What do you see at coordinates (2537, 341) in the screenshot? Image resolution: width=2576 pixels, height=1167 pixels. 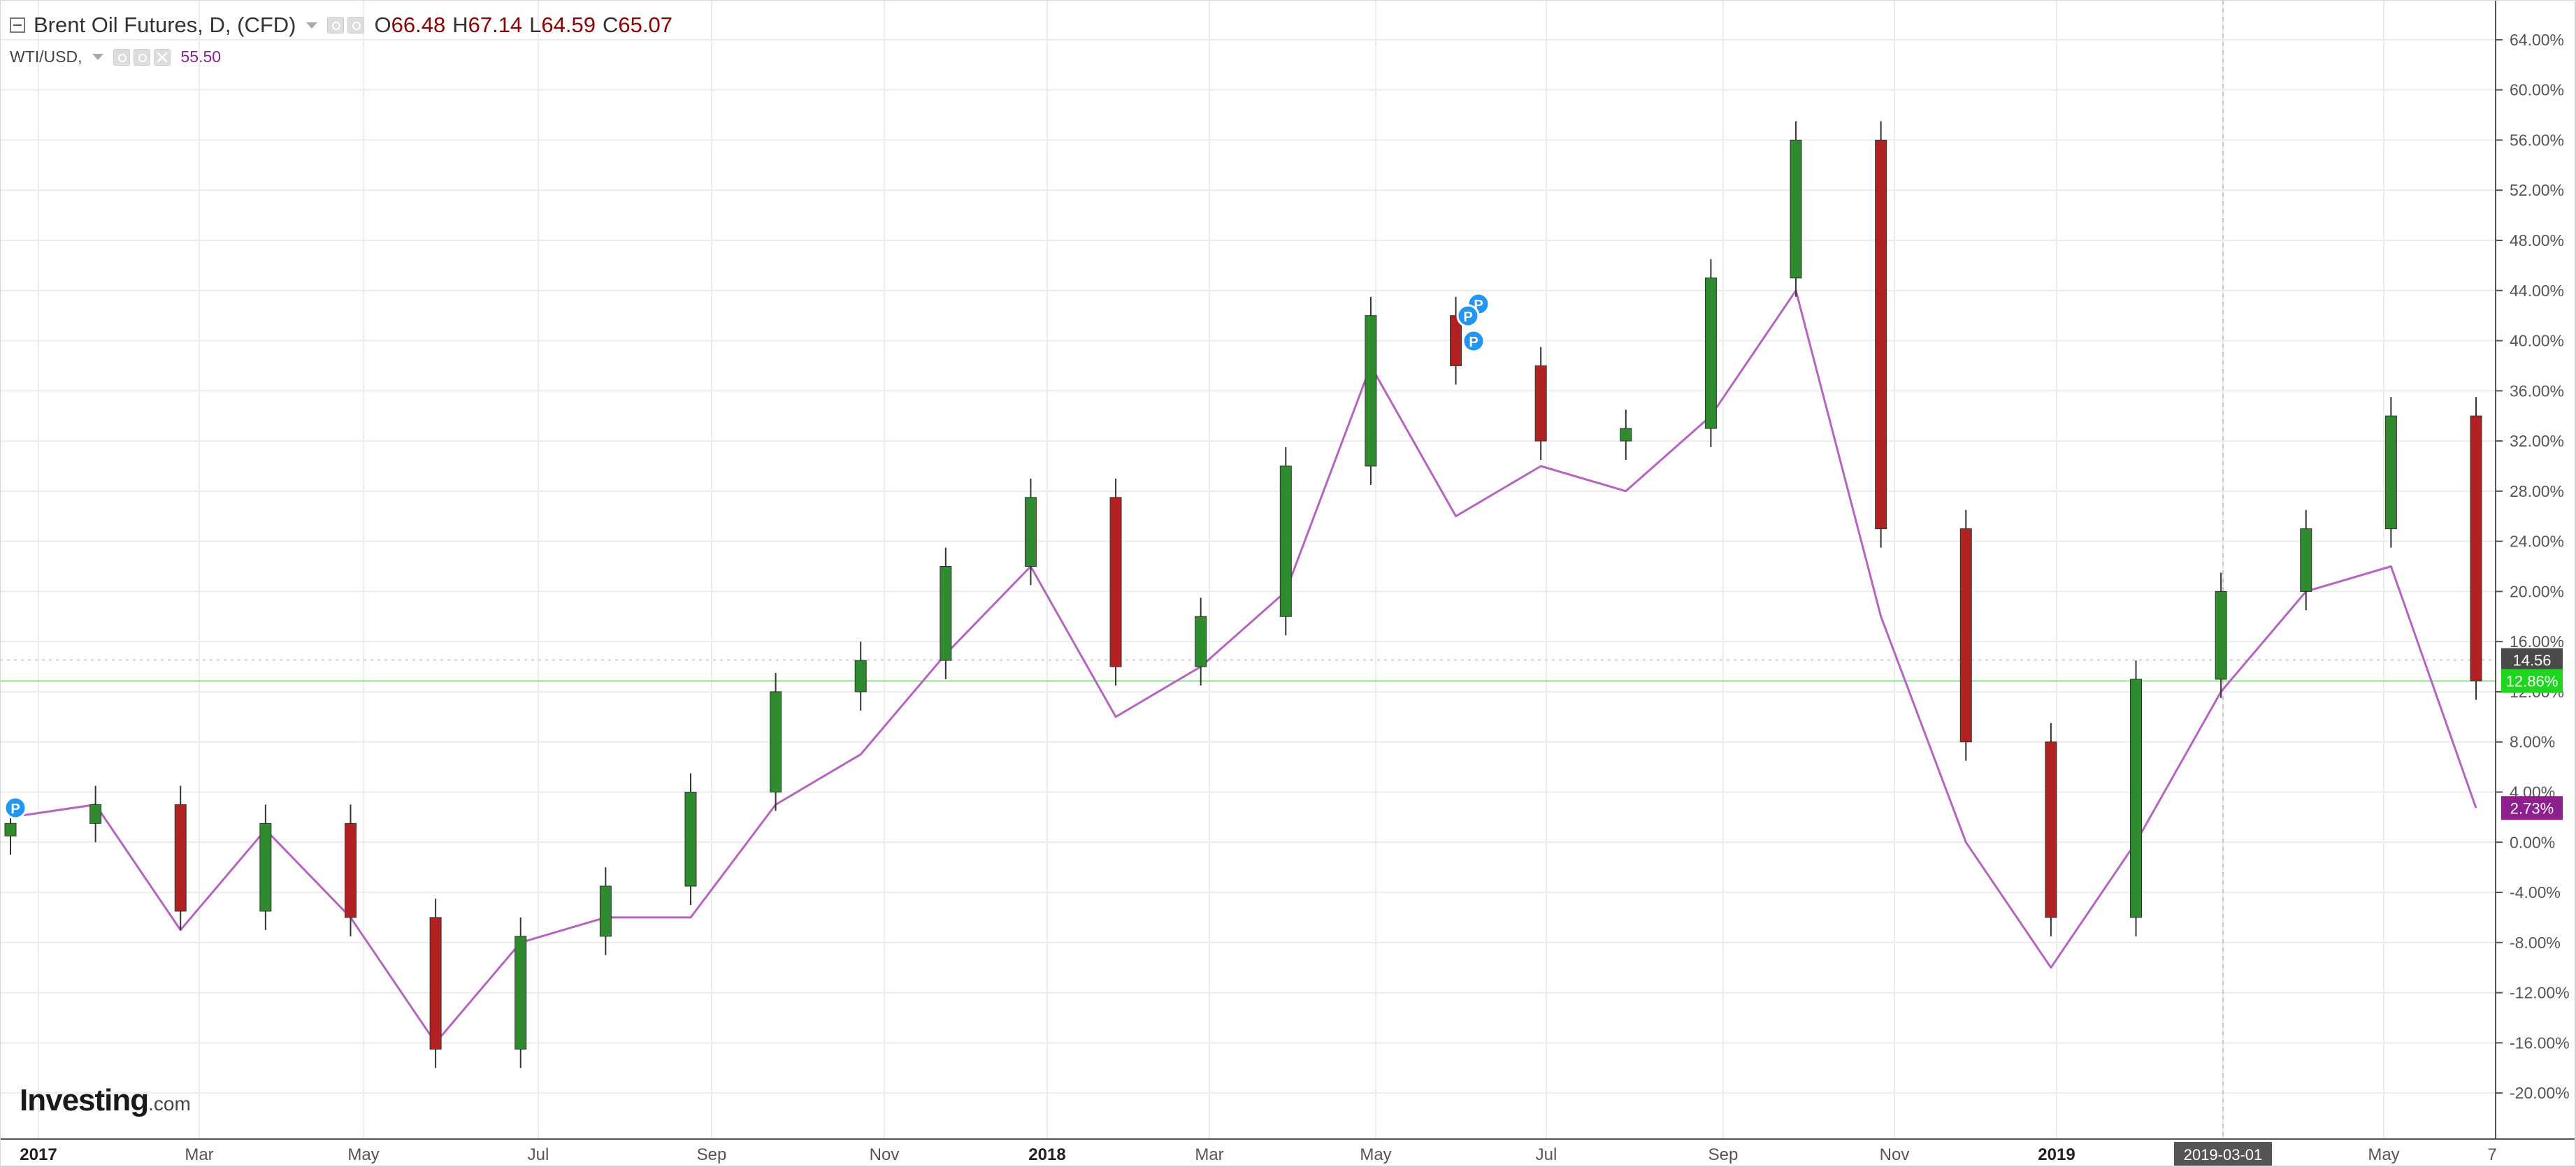 I see `y-tick-label: 40.00%` at bounding box center [2537, 341].